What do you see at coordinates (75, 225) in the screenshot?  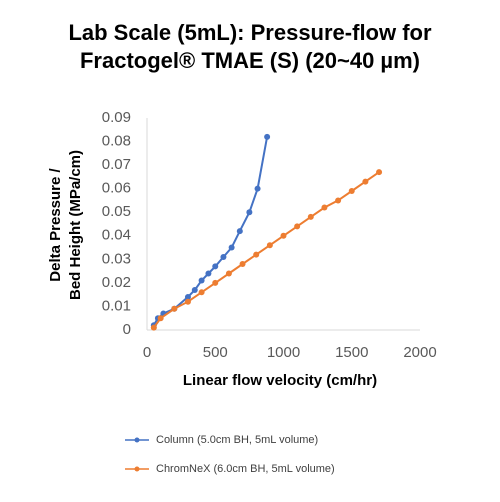 I see `y-axis-label: Bed Height (MPa/cm)` at bounding box center [75, 225].